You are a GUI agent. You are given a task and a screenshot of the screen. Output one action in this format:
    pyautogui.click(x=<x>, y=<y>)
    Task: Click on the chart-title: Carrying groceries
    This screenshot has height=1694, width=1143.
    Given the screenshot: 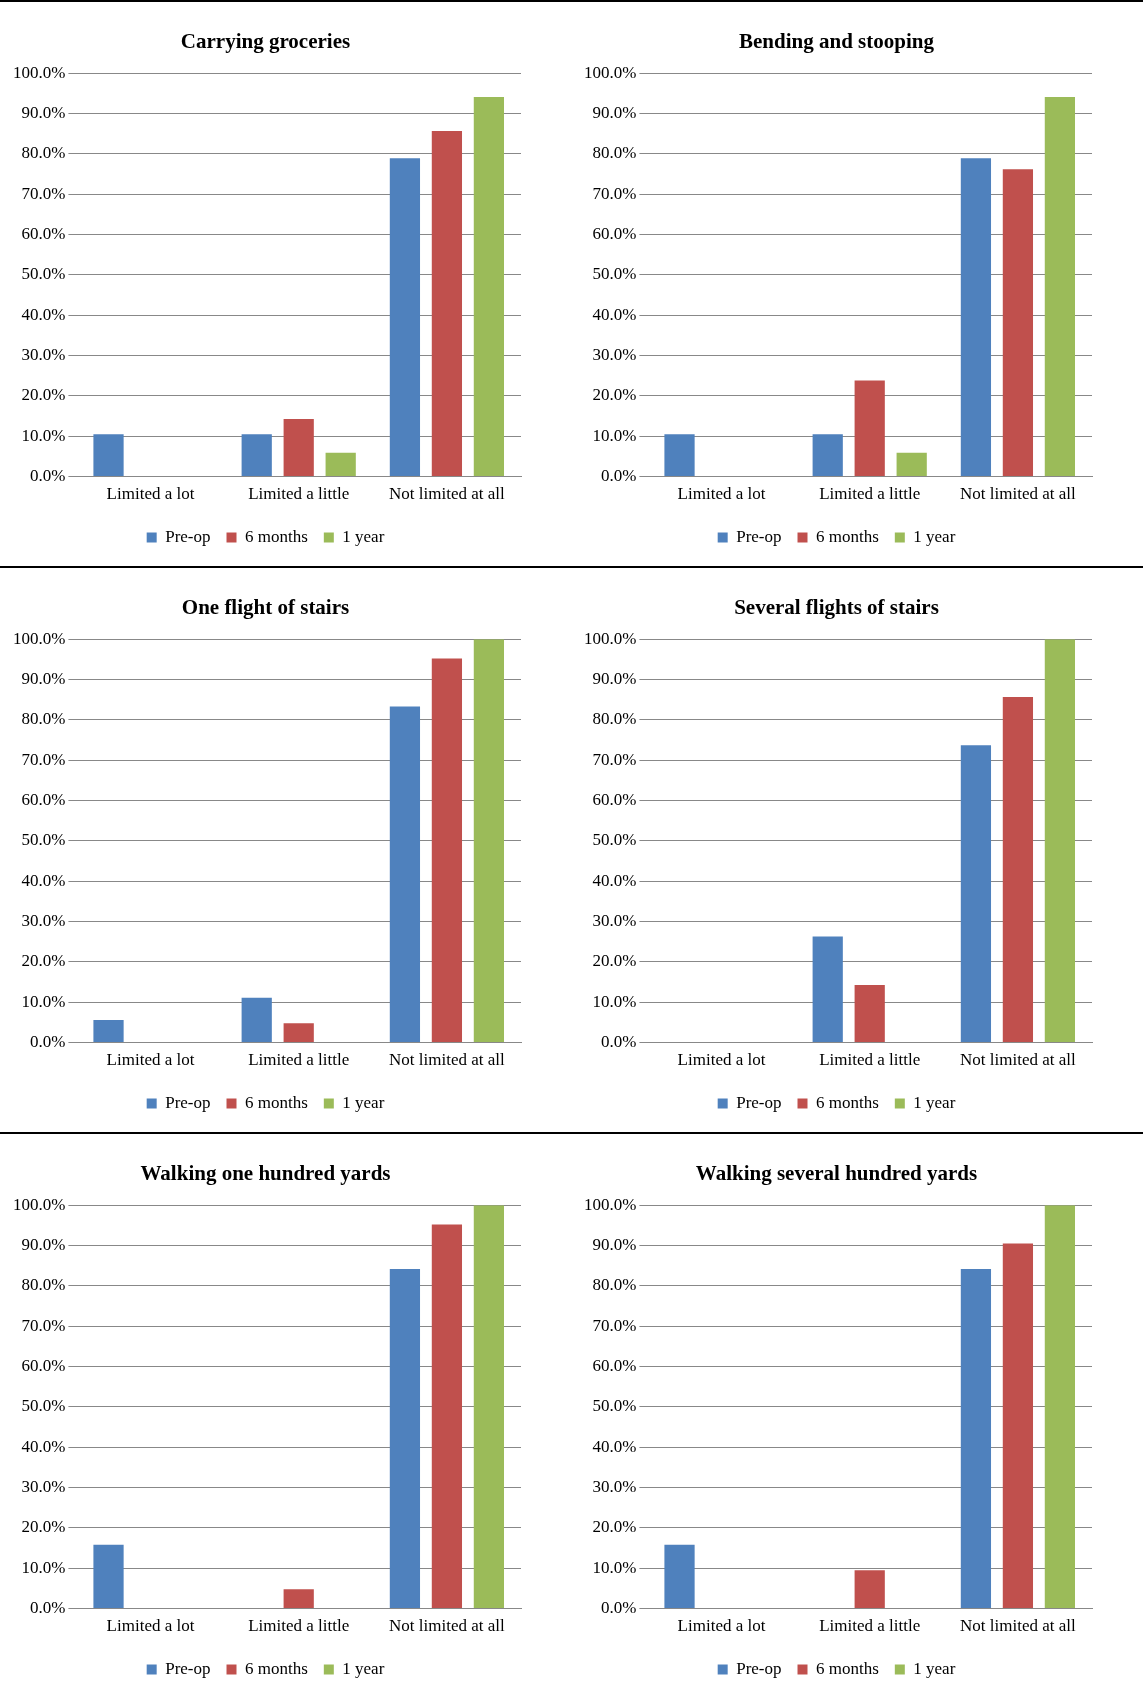 What is the action you would take?
    pyautogui.click(x=265, y=41)
    